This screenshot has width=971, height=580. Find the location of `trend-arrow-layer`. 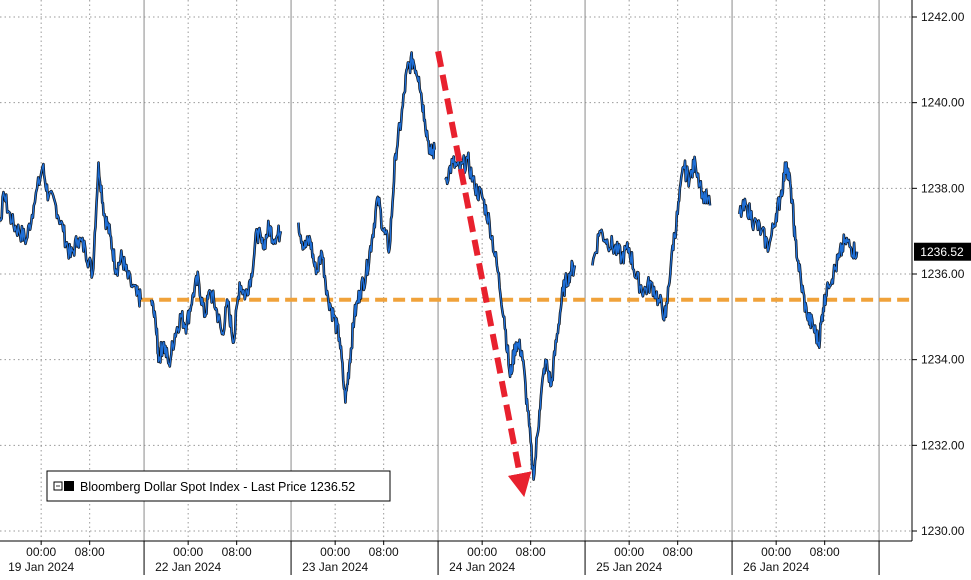

trend-arrow-layer is located at coordinates (483, 274).